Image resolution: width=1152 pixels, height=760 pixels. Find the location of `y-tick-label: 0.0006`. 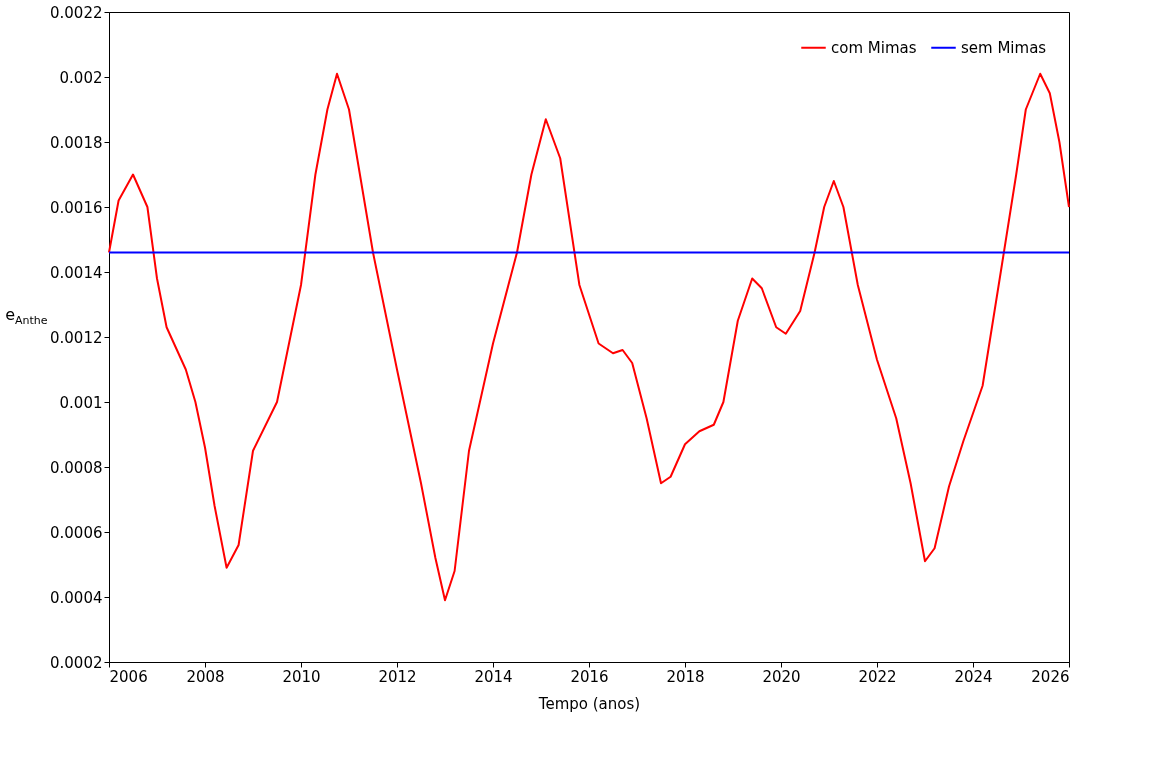

y-tick-label: 0.0006 is located at coordinates (76, 532).